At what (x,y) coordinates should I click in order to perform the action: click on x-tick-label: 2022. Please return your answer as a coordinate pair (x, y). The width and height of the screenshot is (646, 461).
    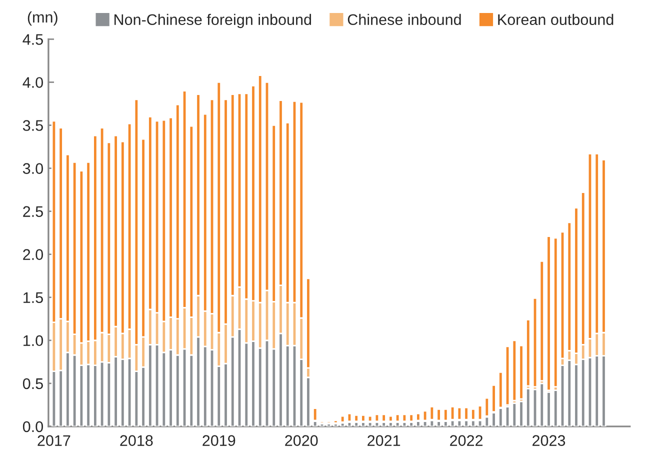
    Looking at the image, I should click on (466, 440).